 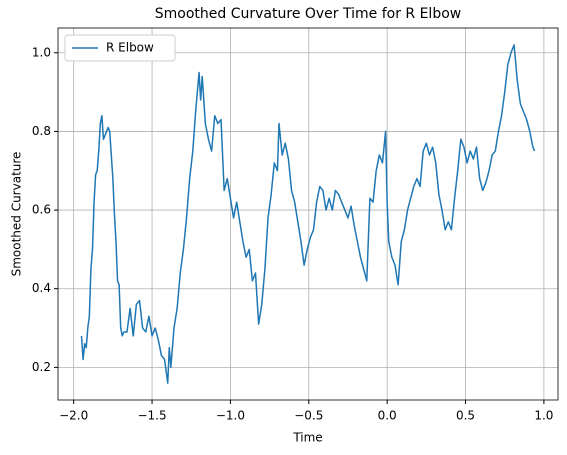 What do you see at coordinates (543, 416) in the screenshot?
I see `x-tick-label: 1.0` at bounding box center [543, 416].